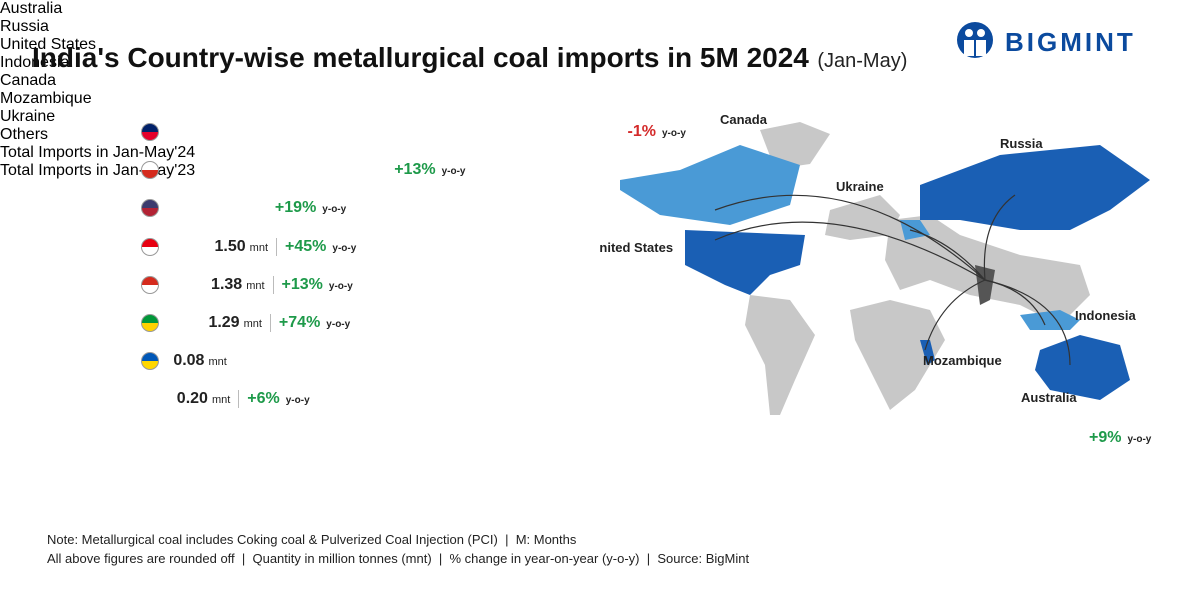  Describe the element at coordinates (224, 322) in the screenshot. I see `value-label: 1.29` at that location.